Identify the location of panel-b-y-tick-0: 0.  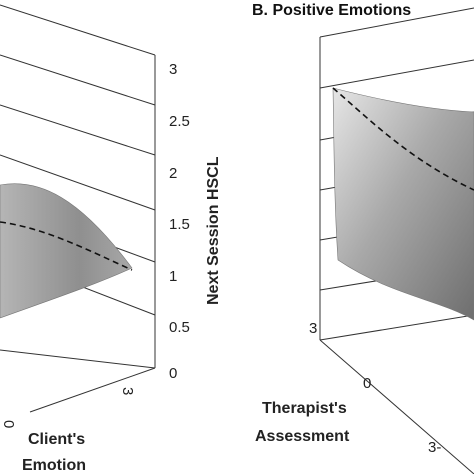
(367, 383).